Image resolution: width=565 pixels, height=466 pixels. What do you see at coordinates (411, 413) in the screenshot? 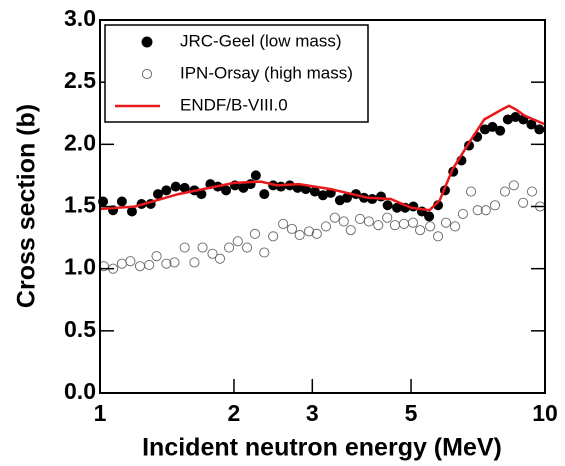
I see `x-tick-label: 5` at bounding box center [411, 413].